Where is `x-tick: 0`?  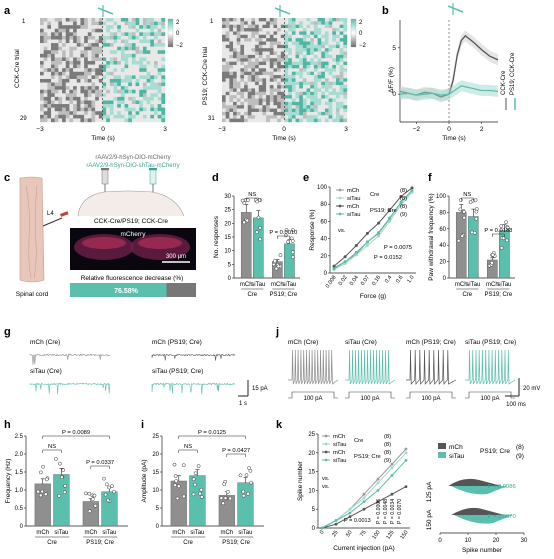
x-tick: 0 is located at coordinates (103, 129).